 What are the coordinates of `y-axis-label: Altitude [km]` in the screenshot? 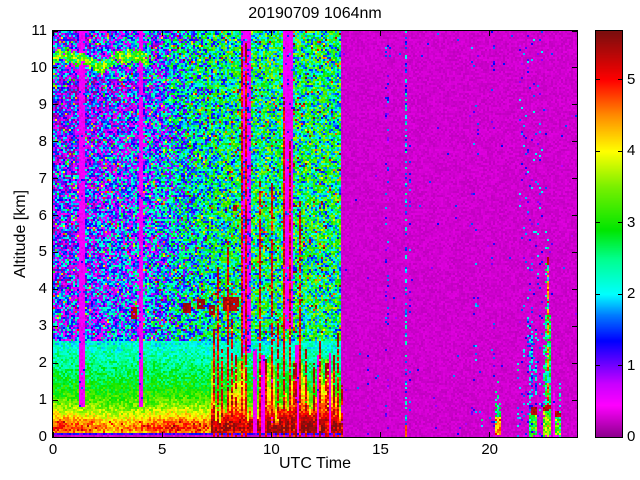 It's located at (20, 234).